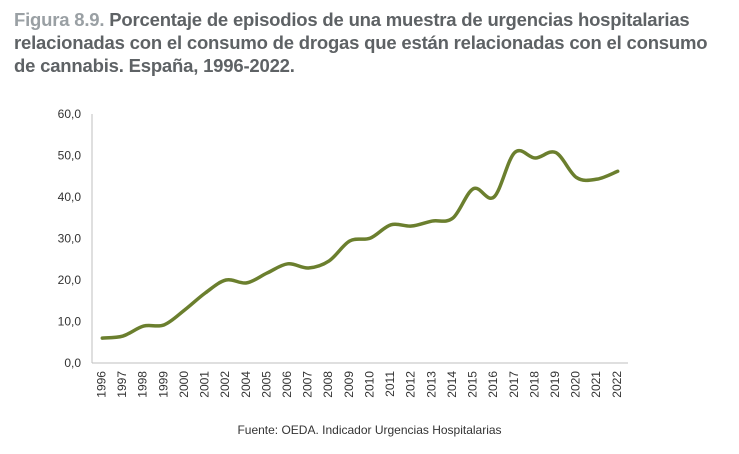 The image size is (739, 454). I want to click on x-tick-label: 2020, so click(576, 384).